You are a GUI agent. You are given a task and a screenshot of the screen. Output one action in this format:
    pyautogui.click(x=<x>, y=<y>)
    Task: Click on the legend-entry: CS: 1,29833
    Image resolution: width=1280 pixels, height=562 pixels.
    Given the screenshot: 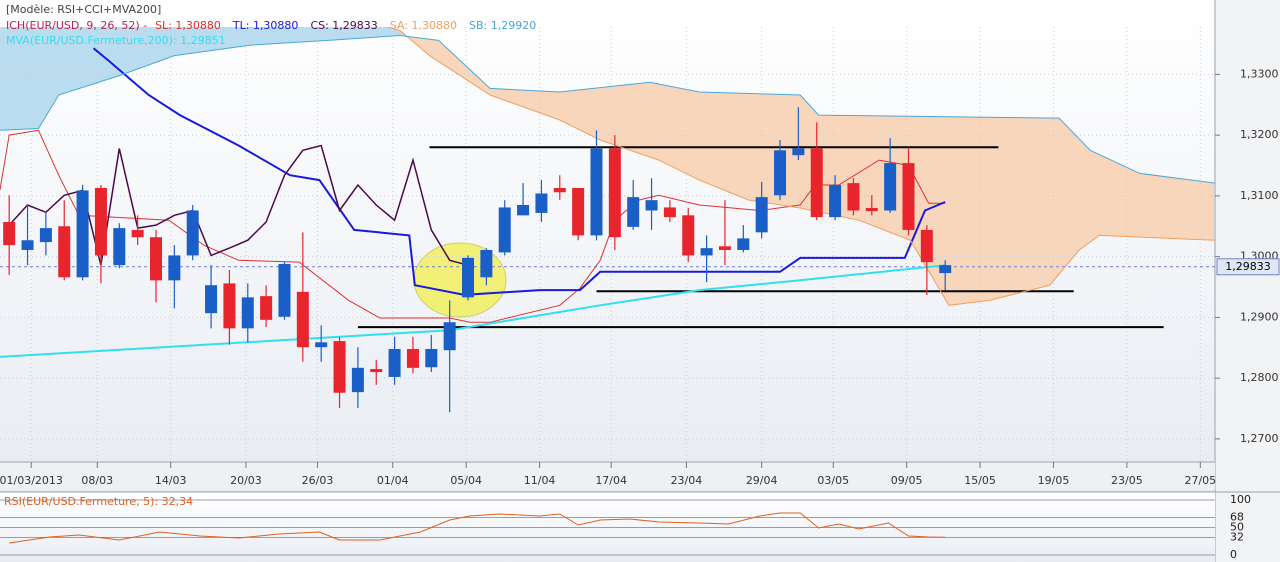 What is the action you would take?
    pyautogui.click(x=343, y=25)
    